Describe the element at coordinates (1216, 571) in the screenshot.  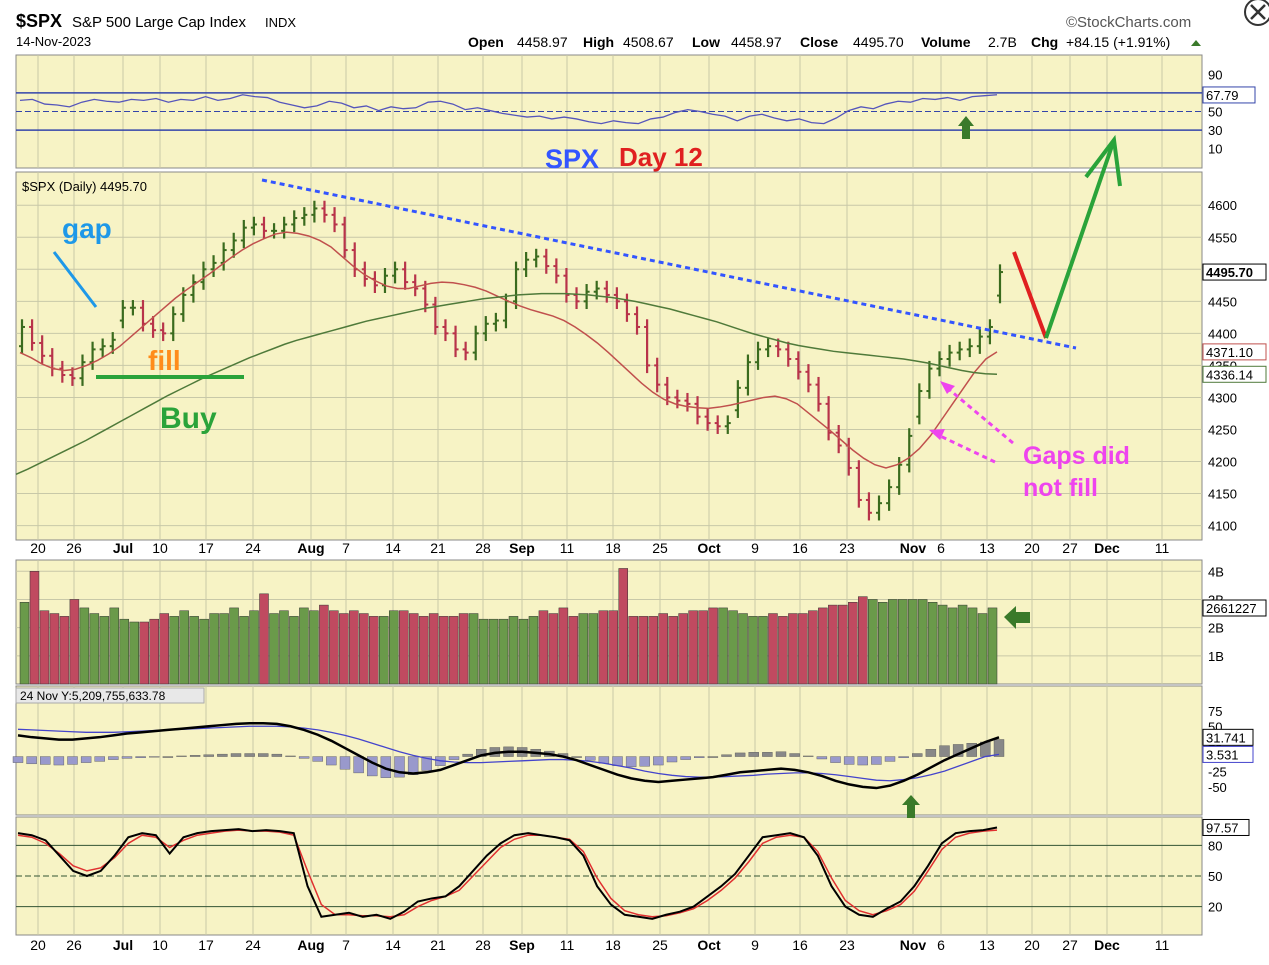
I see `volume-tick-label: 4B` at that location.